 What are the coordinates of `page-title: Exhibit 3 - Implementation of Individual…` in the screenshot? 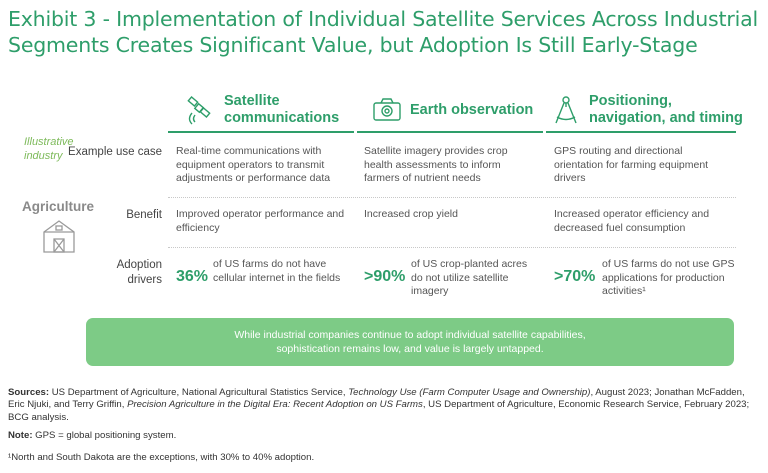 It's located at (383, 32).